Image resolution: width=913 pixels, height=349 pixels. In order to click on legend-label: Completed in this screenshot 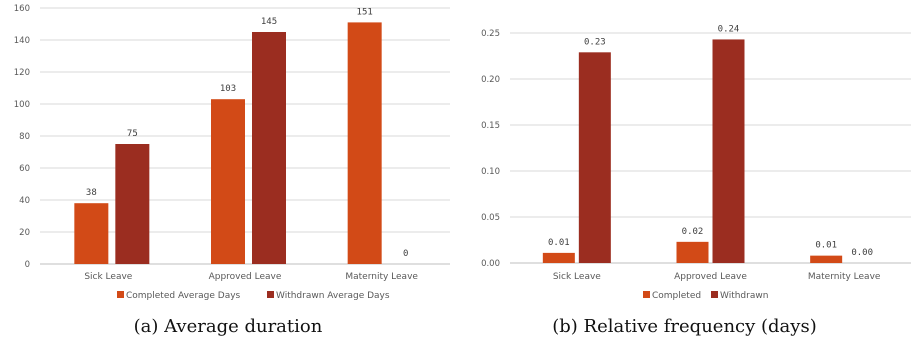, I will do `click(676, 296)`.